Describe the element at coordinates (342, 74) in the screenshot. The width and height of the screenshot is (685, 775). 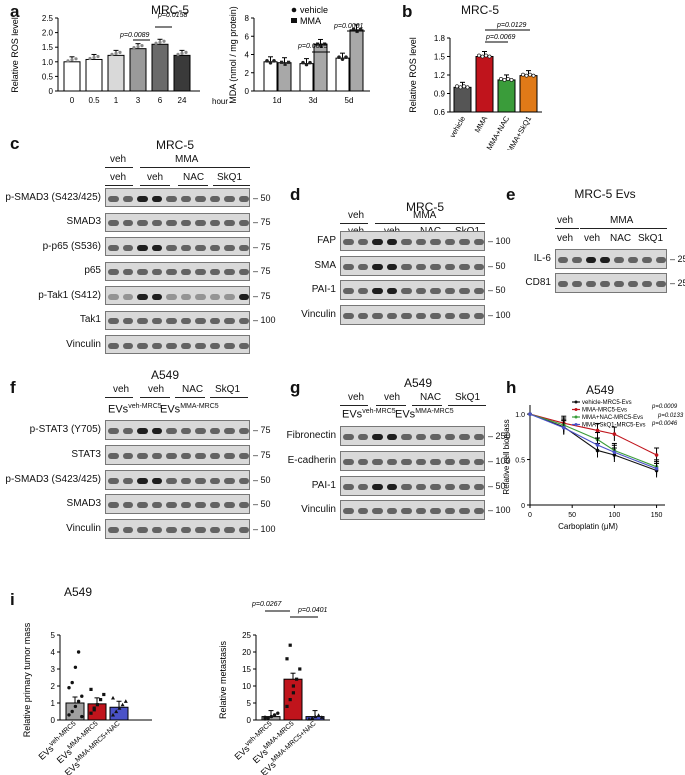
I see `a-right-bar-vehicle` at that location.